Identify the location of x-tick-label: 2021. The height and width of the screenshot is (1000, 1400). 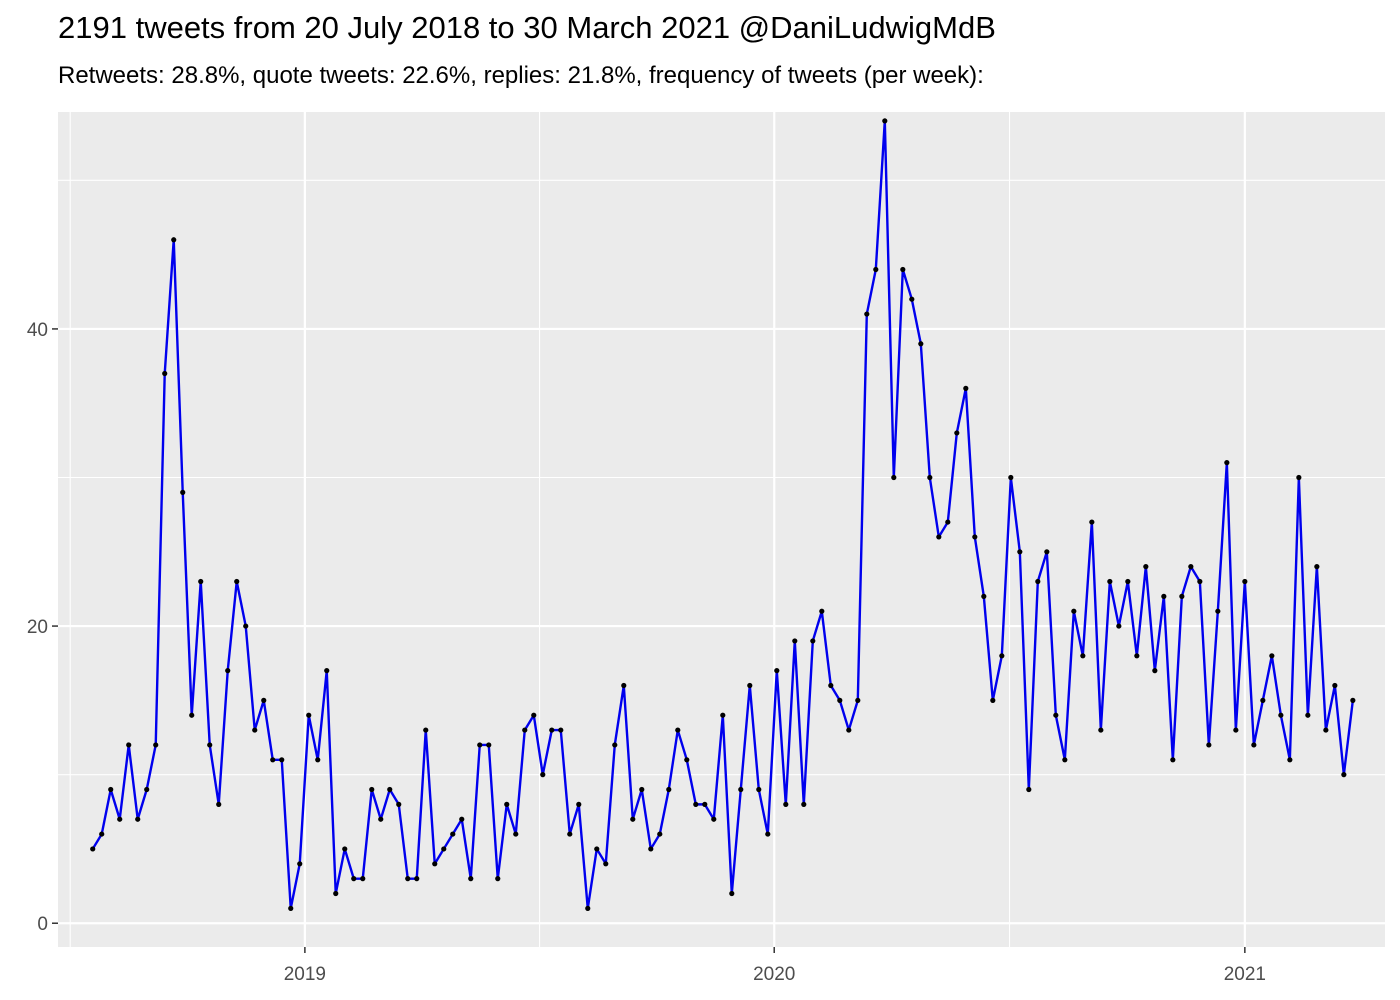
(1245, 974).